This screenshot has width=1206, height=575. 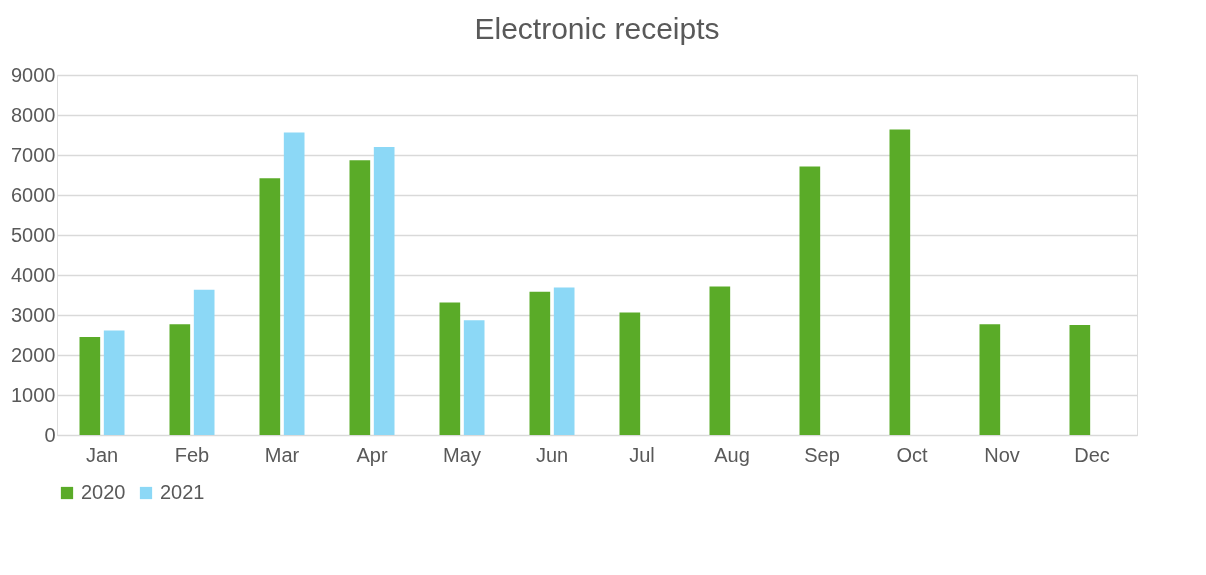 I want to click on y-tick-label: 9000, so click(x=33, y=74).